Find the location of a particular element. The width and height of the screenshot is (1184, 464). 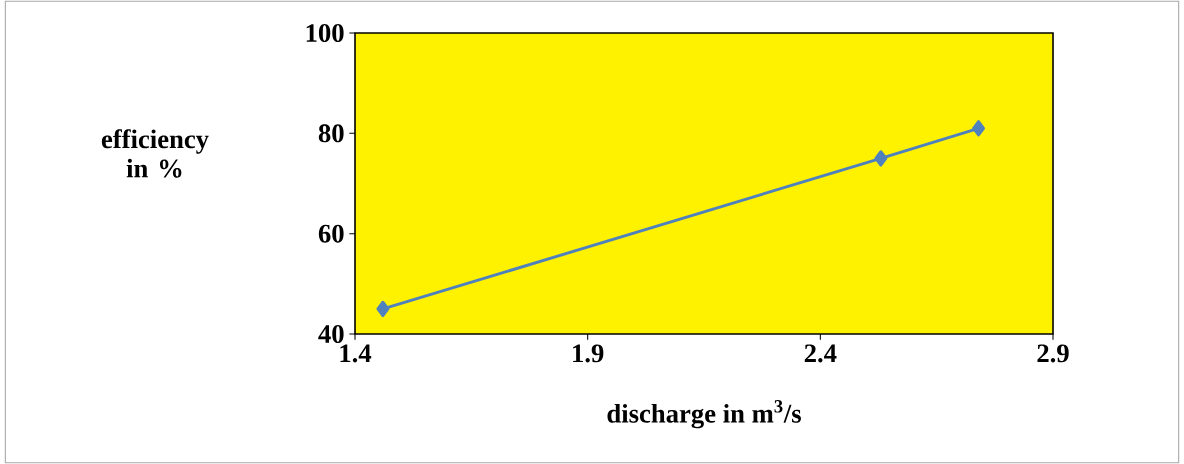

x-tick-label: 2.9 is located at coordinates (1053, 353).